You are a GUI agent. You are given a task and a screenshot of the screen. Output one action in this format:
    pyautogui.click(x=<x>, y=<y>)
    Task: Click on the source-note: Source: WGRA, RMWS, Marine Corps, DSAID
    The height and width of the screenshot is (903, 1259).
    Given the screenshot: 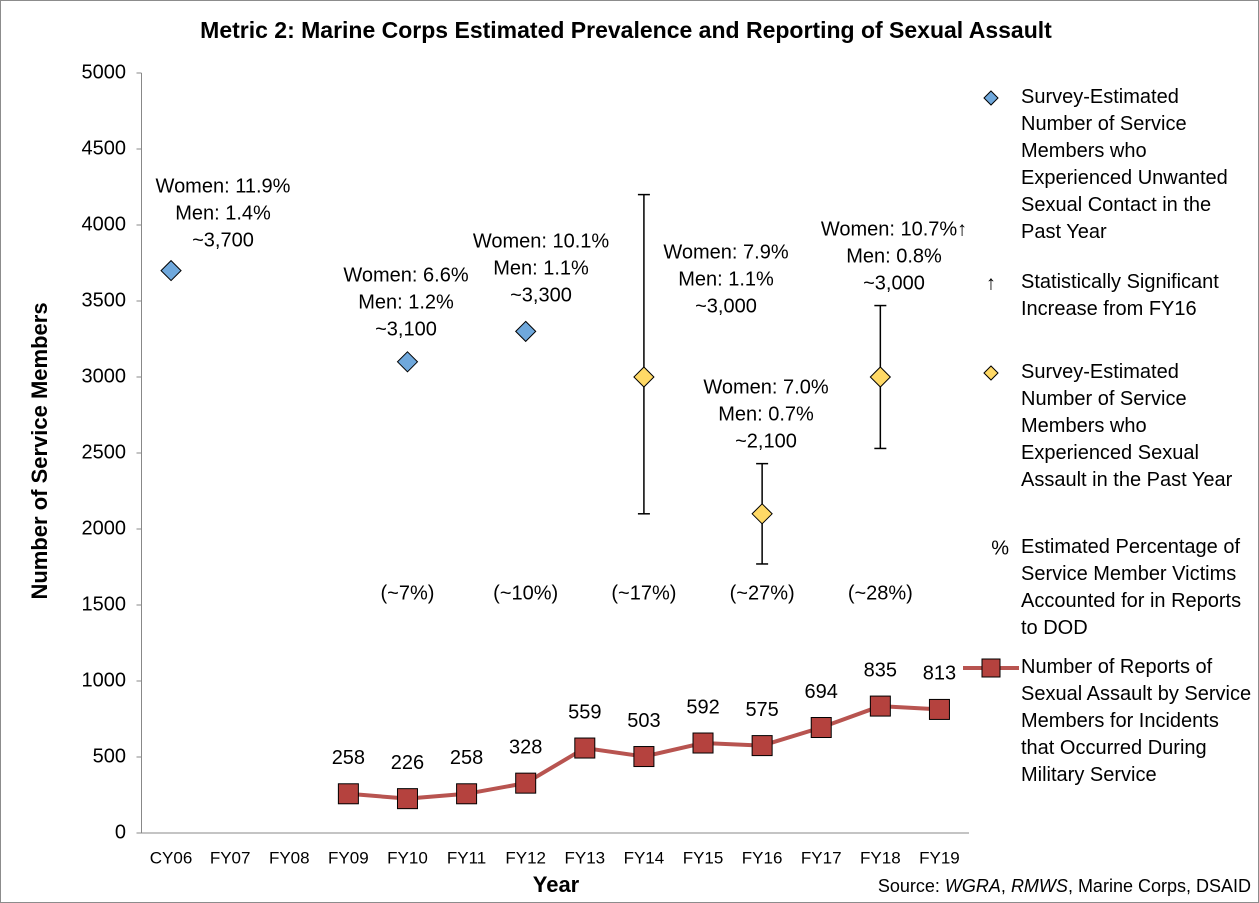 What is the action you would take?
    pyautogui.click(x=1064, y=886)
    